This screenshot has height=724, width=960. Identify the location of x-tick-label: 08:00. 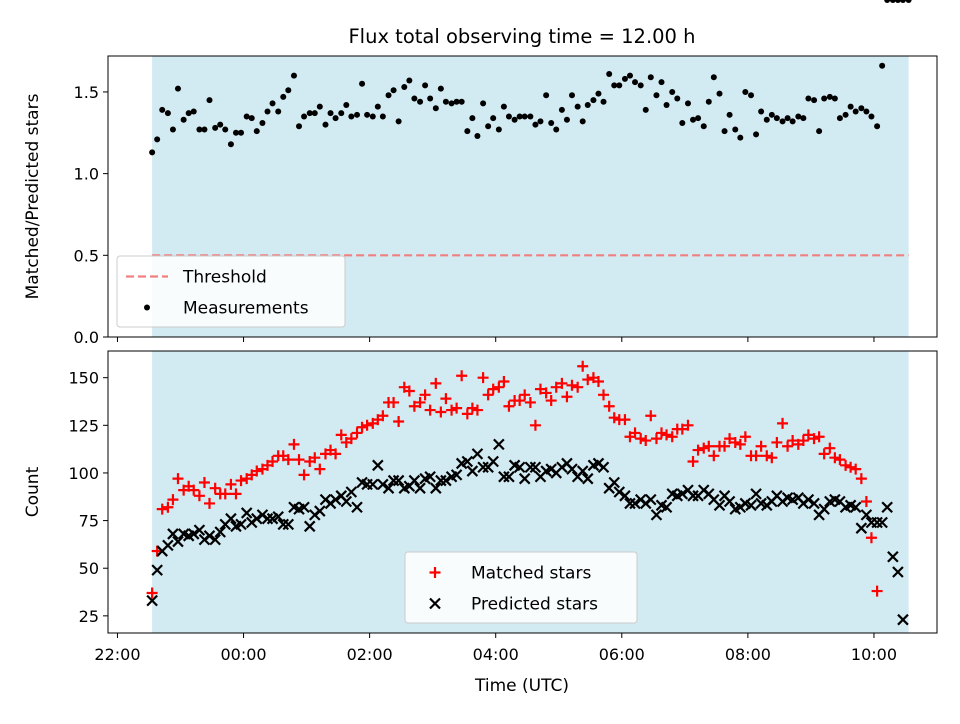
(748, 654).